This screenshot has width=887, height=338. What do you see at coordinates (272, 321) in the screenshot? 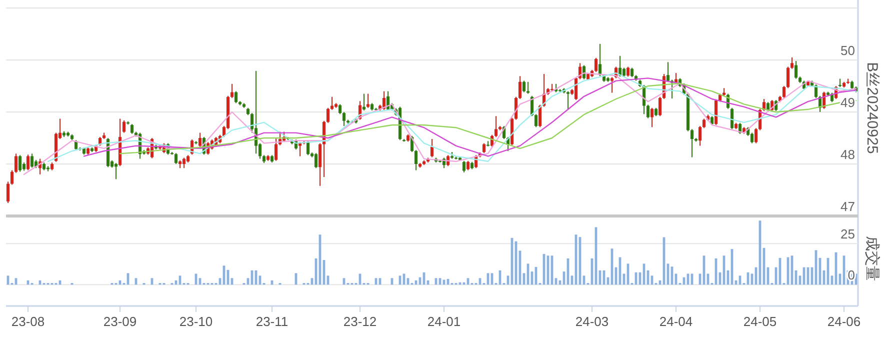
I see `x-tick-label: 23-11` at bounding box center [272, 321].